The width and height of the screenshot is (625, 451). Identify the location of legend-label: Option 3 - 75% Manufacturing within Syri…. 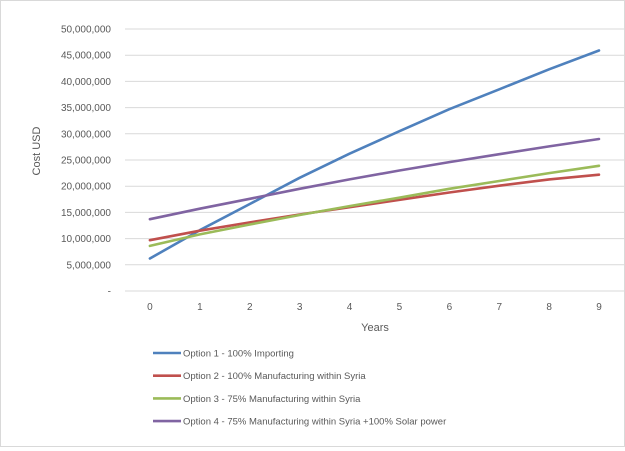
(272, 399).